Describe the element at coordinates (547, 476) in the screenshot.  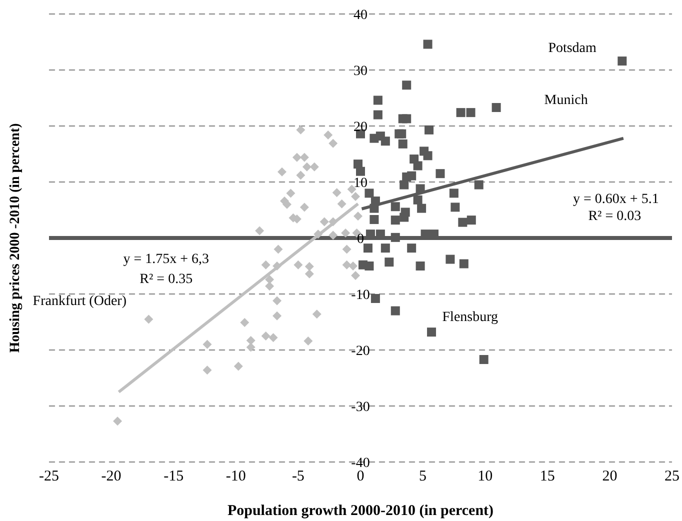
I see `x-tick-label: 15` at that location.